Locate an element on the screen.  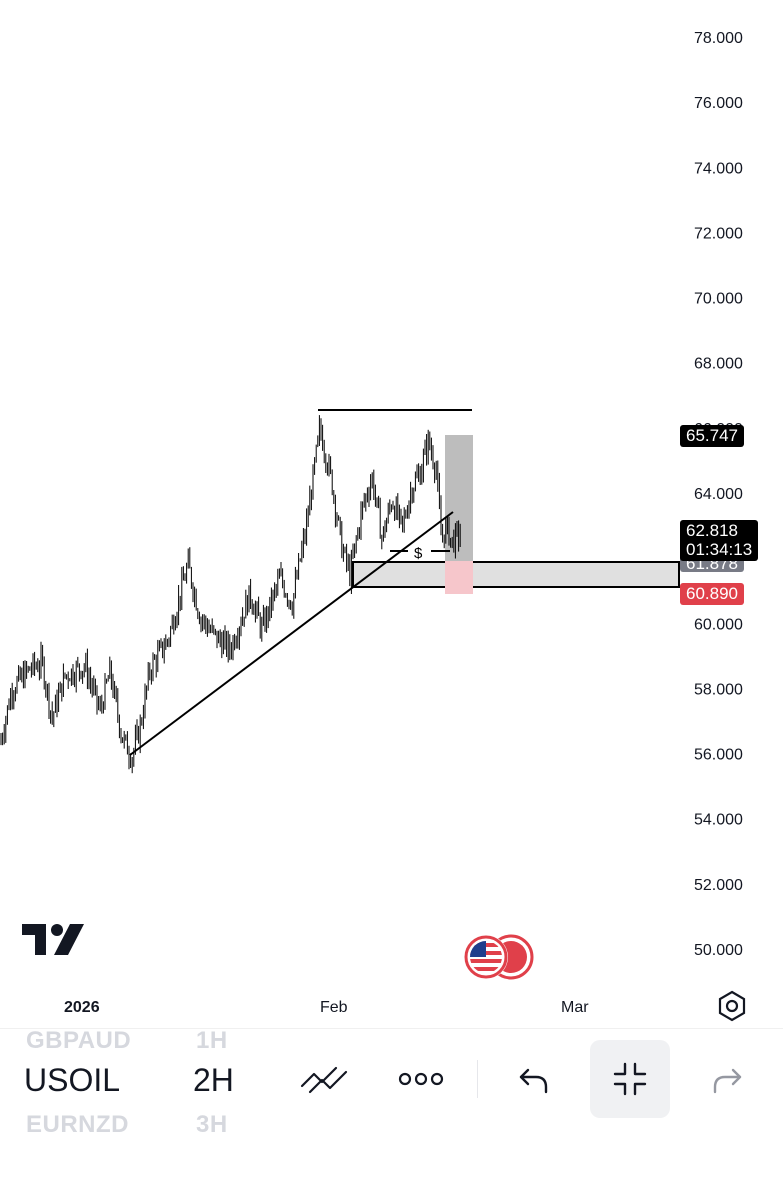
last-price-tag: 62.818 01:34:13 is located at coordinates (719, 540).